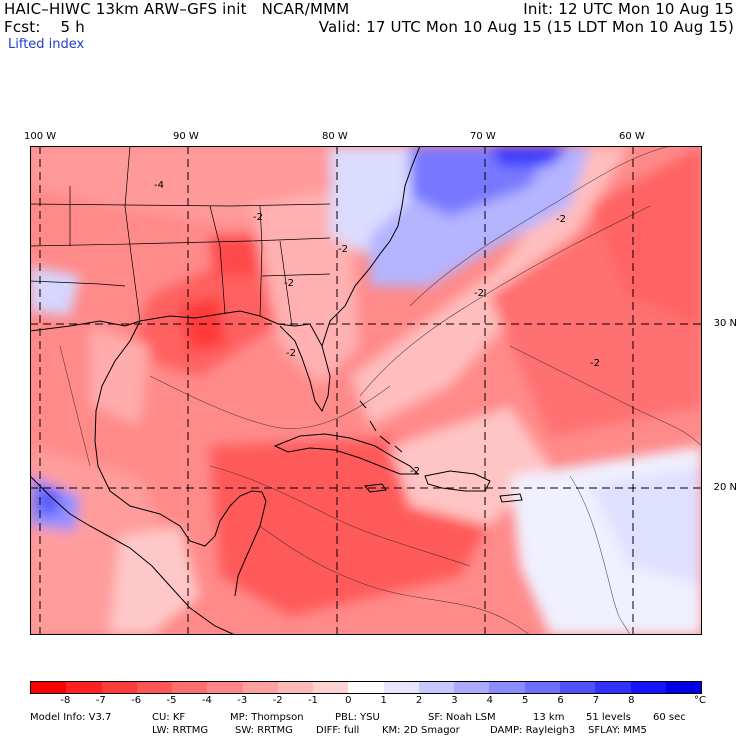 The height and width of the screenshot is (740, 740). What do you see at coordinates (335, 136) in the screenshot?
I see `lon-label-80w: 80 W` at bounding box center [335, 136].